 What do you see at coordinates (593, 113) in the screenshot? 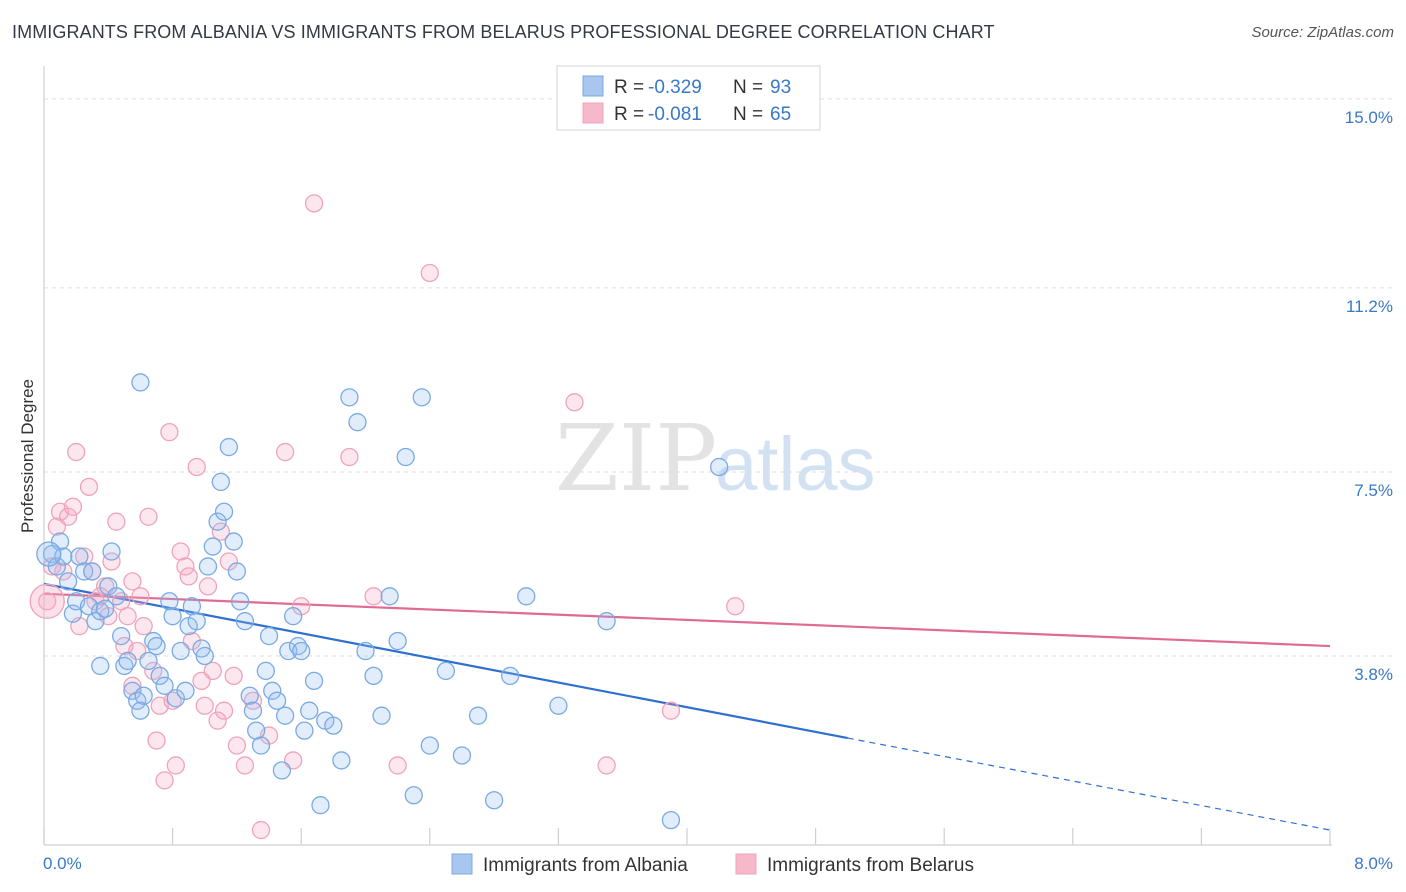
I see `legend-swatch-belarus` at bounding box center [593, 113].